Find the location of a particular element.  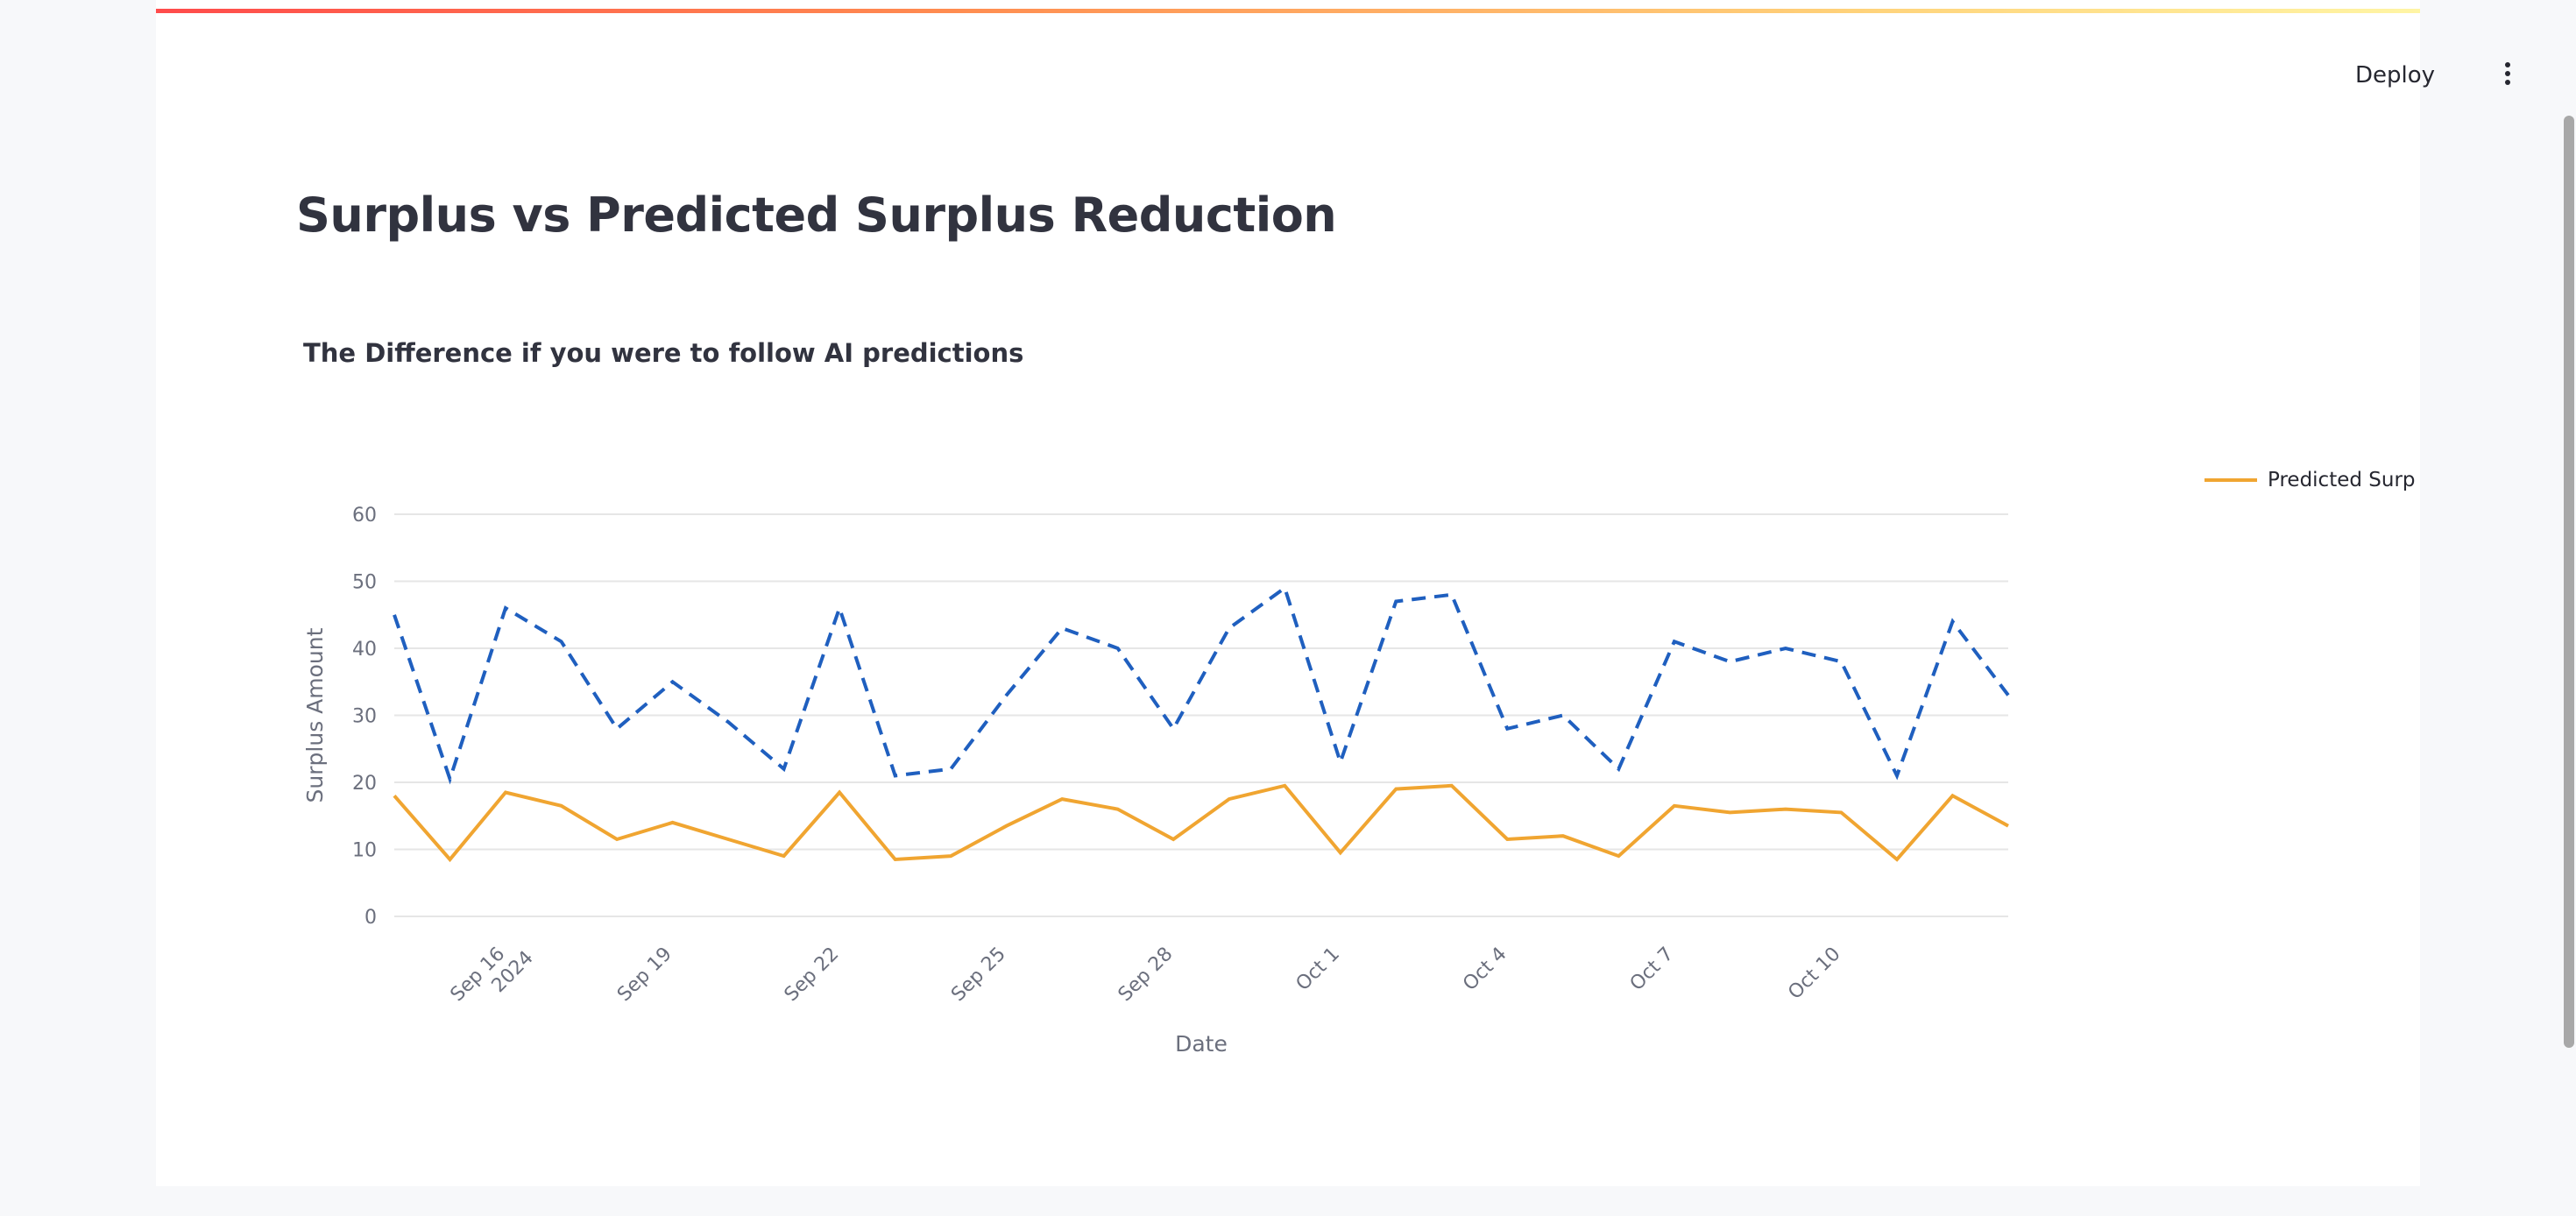

x-tick-group: Oct 4 is located at coordinates (1485, 970).